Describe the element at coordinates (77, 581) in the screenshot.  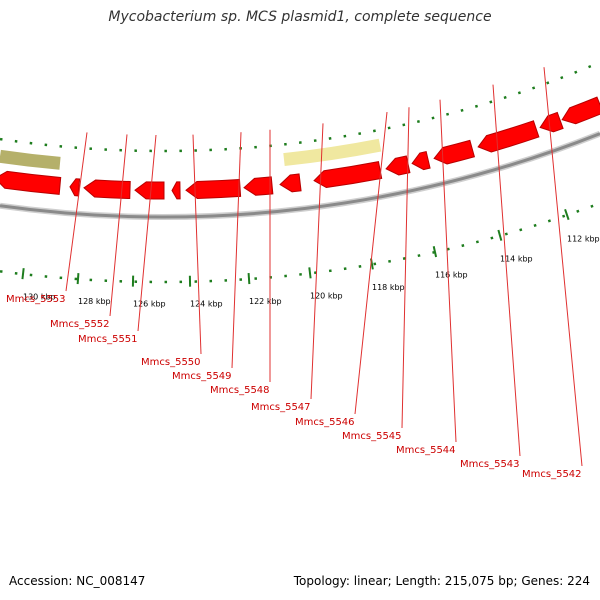
I see `accession-text: Accession: NC_008147` at that location.